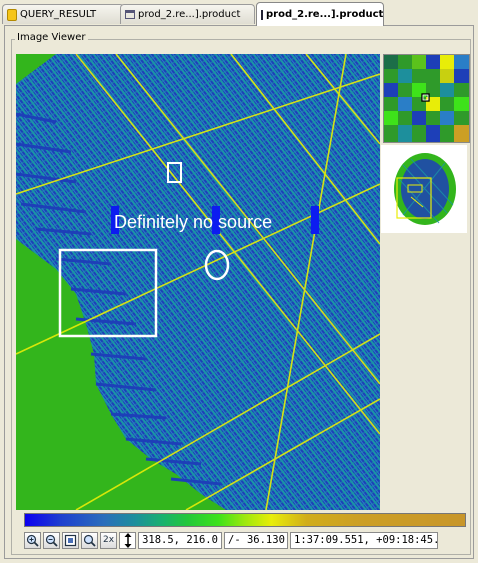  Describe the element at coordinates (364, 540) in the screenshot. I see `world-coords-field: 1:37:09.551, +09:18:45.45` at that location.